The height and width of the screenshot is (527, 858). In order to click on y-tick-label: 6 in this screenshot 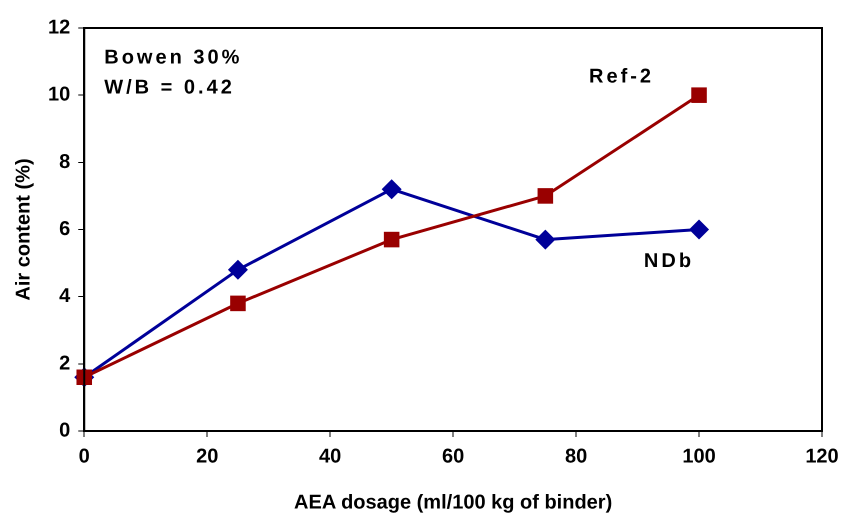, I will do `click(64, 229)`.